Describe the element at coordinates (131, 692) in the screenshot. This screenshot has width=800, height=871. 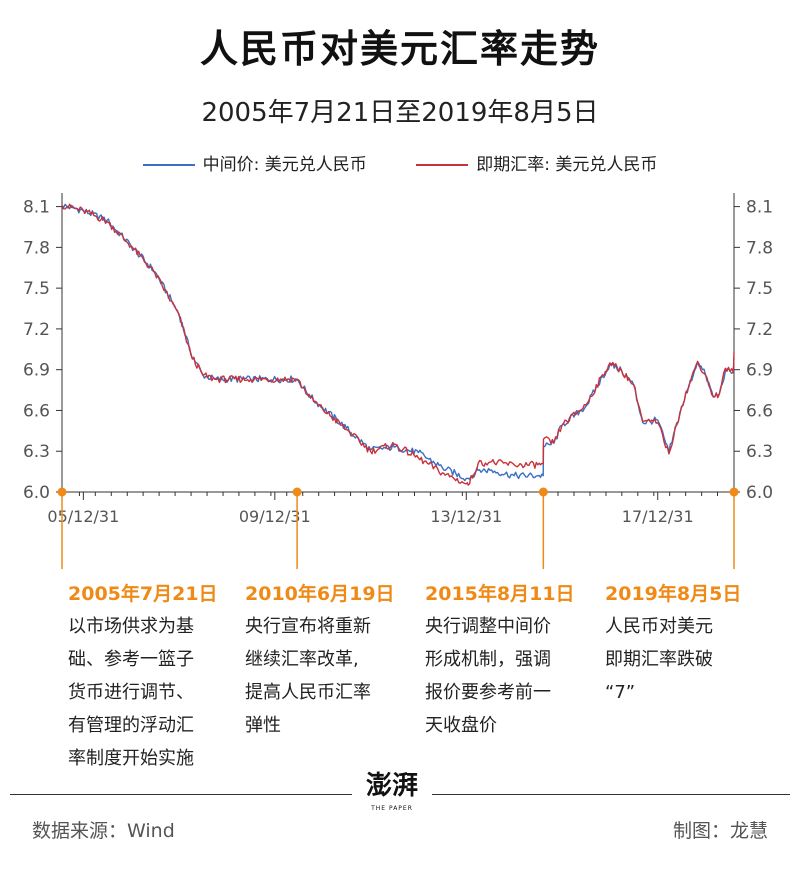
I see `event-description-line: 货币进行调节、` at that location.